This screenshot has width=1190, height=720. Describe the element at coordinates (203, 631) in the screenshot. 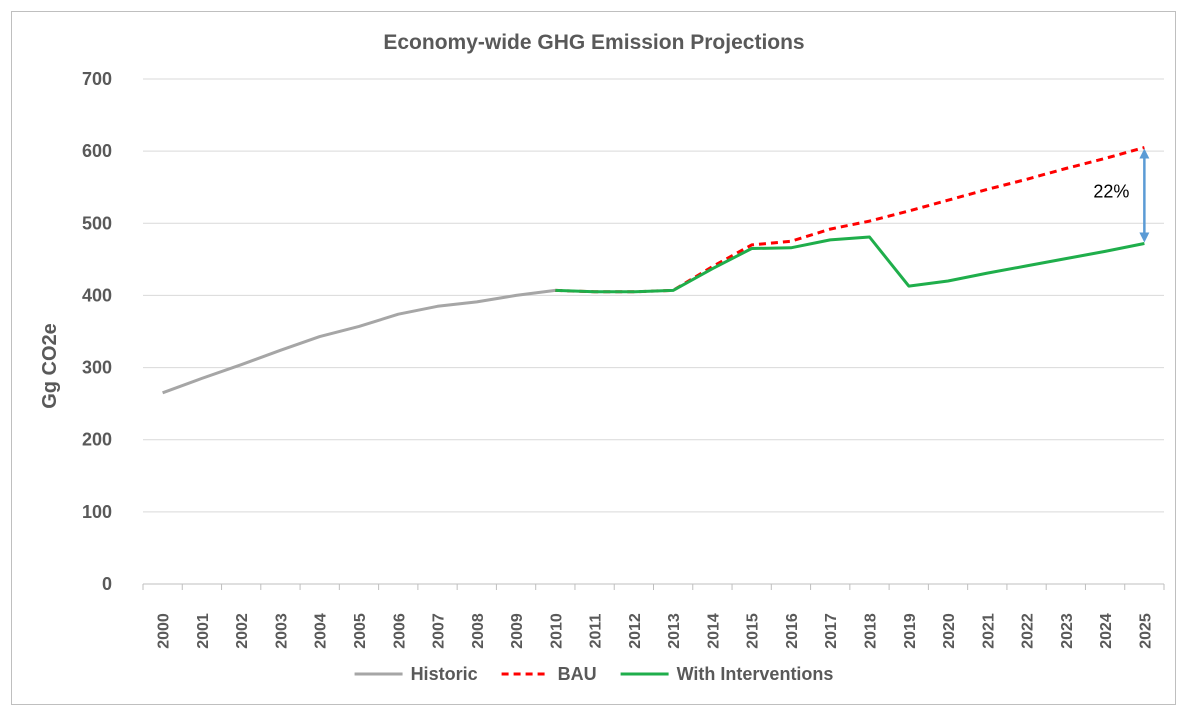

I see `x-tick-label: 2001` at that location.